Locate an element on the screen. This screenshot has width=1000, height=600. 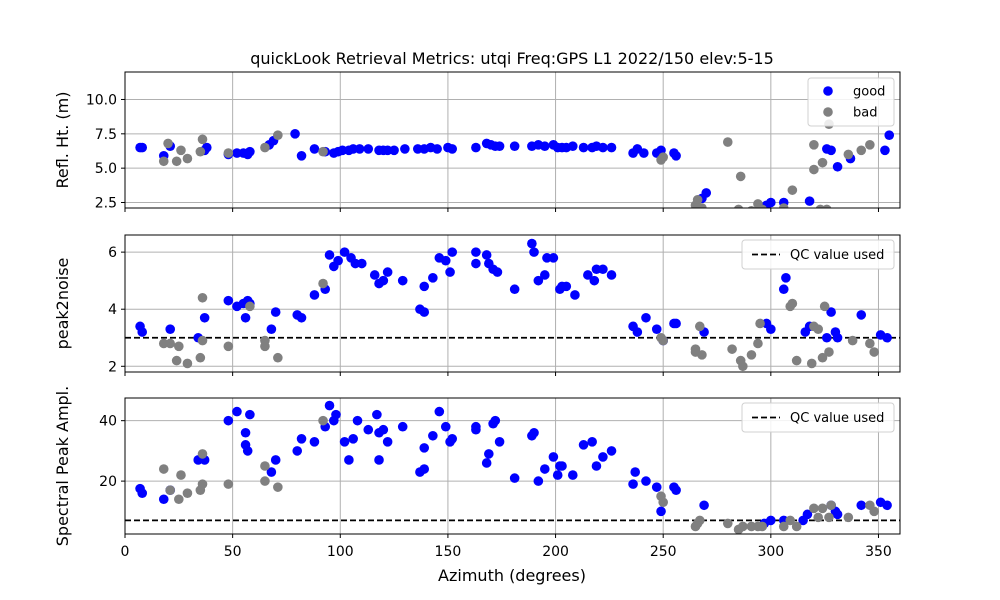
legend-label-bad: bad is located at coordinates (865, 113).